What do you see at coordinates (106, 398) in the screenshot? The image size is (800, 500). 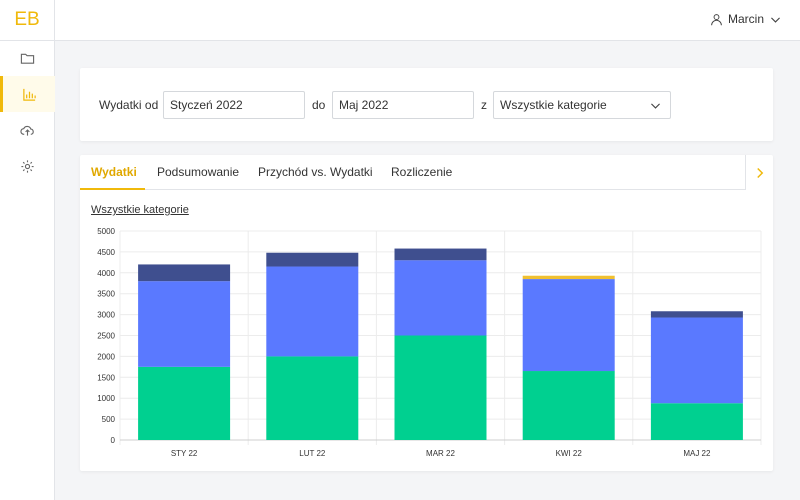 I see `y-tick-label: 1000` at bounding box center [106, 398].